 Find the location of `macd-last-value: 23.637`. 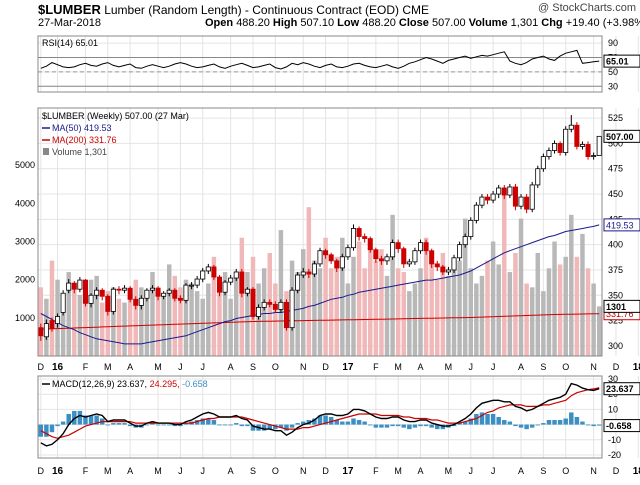

macd-last-value: 23.637 is located at coordinates (620, 389).